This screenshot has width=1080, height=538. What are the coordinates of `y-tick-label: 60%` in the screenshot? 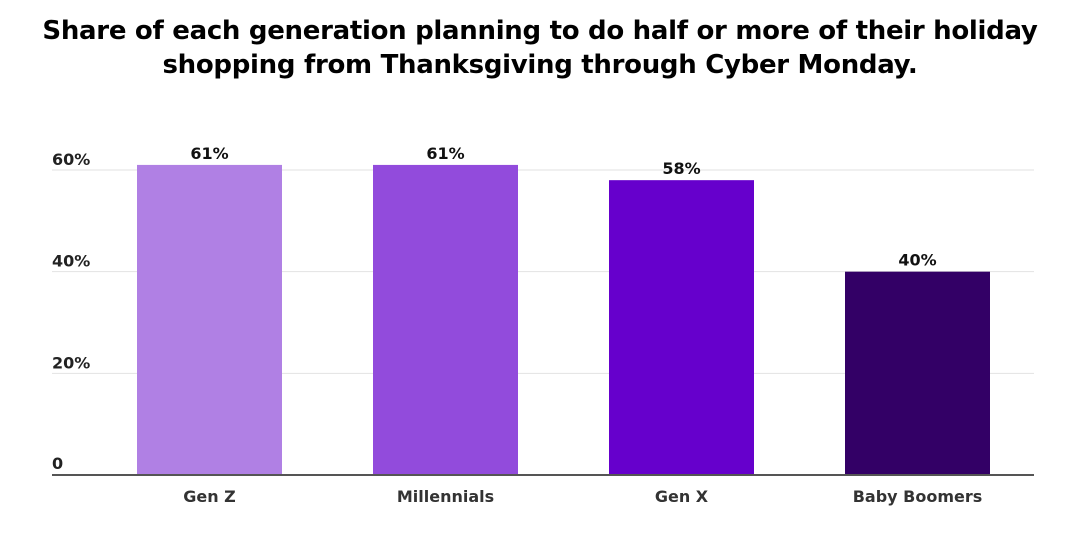 It's located at (71, 159).